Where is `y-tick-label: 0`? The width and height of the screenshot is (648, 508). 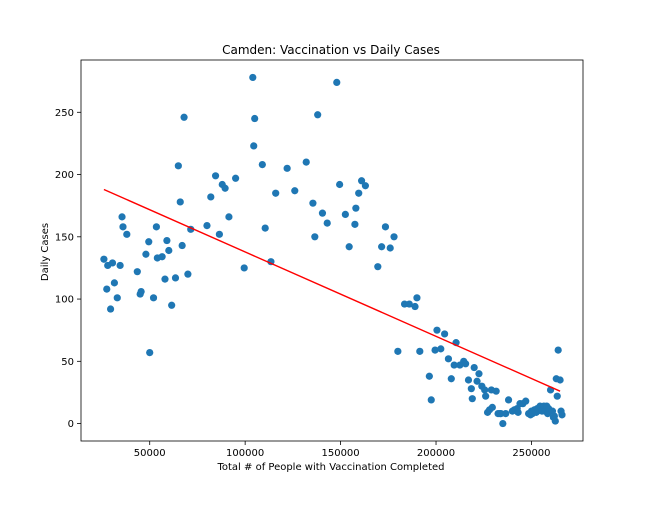
y-tick-label: 0 is located at coordinates (71, 424).